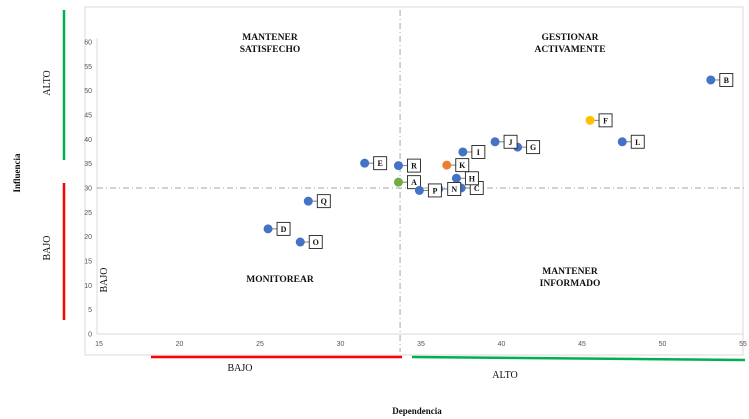 The height and width of the screenshot is (419, 749). Describe the element at coordinates (417, 411) in the screenshot. I see `x-axis-title: Dependencia` at that location.